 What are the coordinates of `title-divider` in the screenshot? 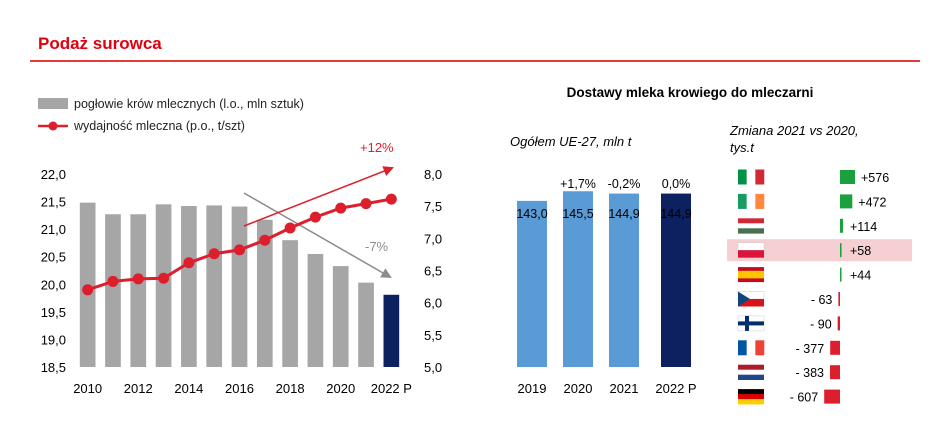 It's located at (475, 61).